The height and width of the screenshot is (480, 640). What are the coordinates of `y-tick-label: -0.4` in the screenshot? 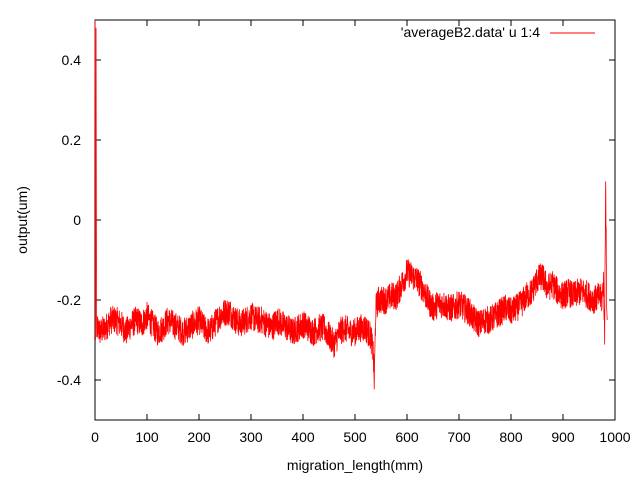 It's located at (69, 380).